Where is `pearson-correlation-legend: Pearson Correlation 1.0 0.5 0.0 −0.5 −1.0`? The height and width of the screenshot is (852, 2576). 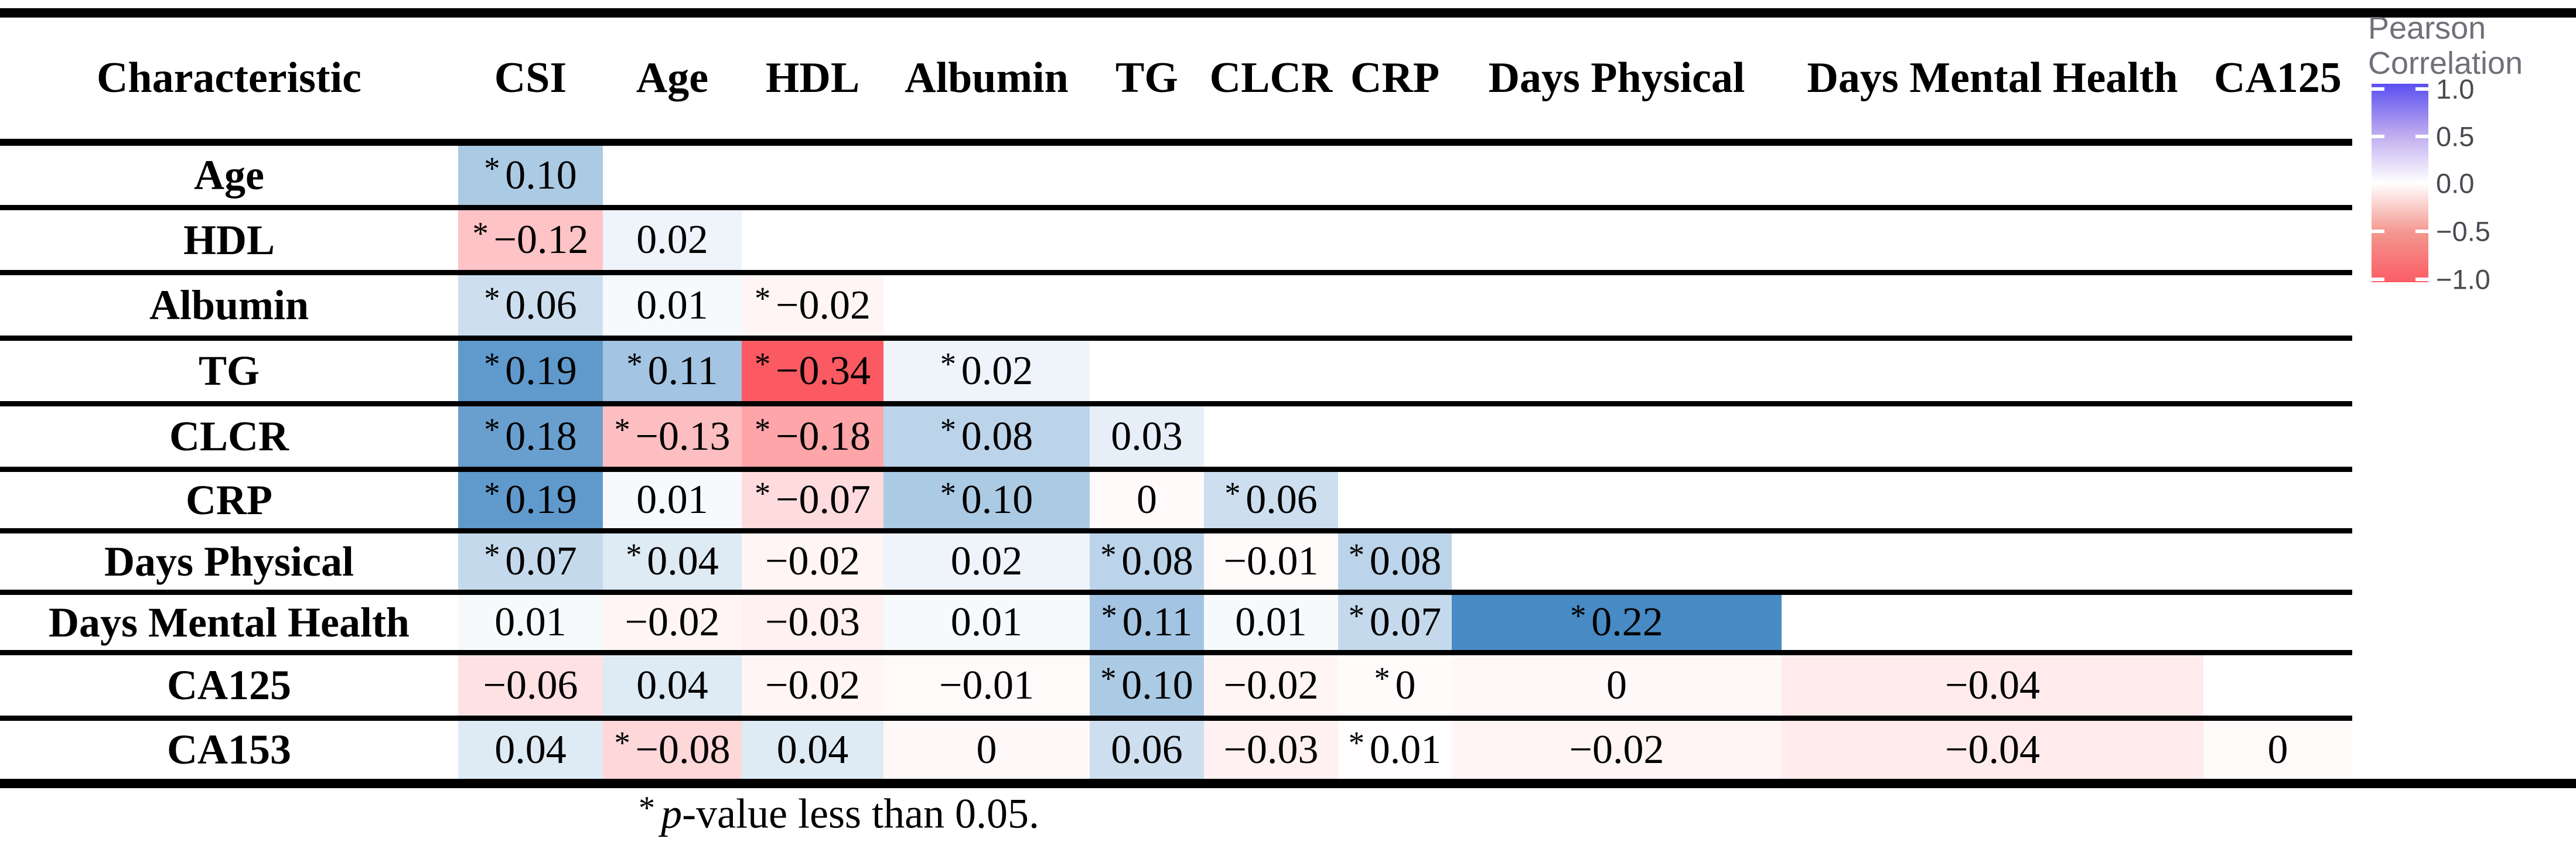 pearson-correlation-legend: Pearson Correlation 1.0 0.5 0.0 −0.5 −1.0 is located at coordinates (2469, 164).